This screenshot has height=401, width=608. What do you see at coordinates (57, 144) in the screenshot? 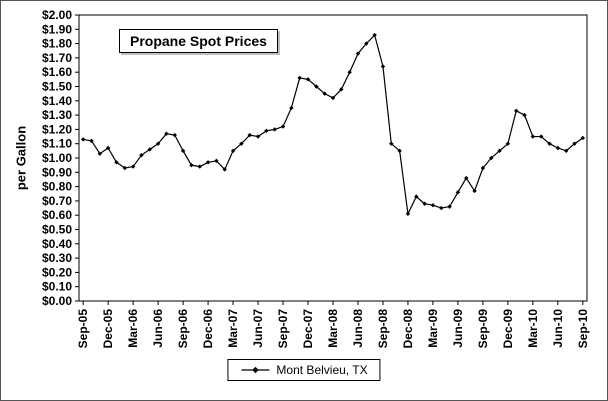
I see `y-tick-label: $1.10` at bounding box center [57, 144].